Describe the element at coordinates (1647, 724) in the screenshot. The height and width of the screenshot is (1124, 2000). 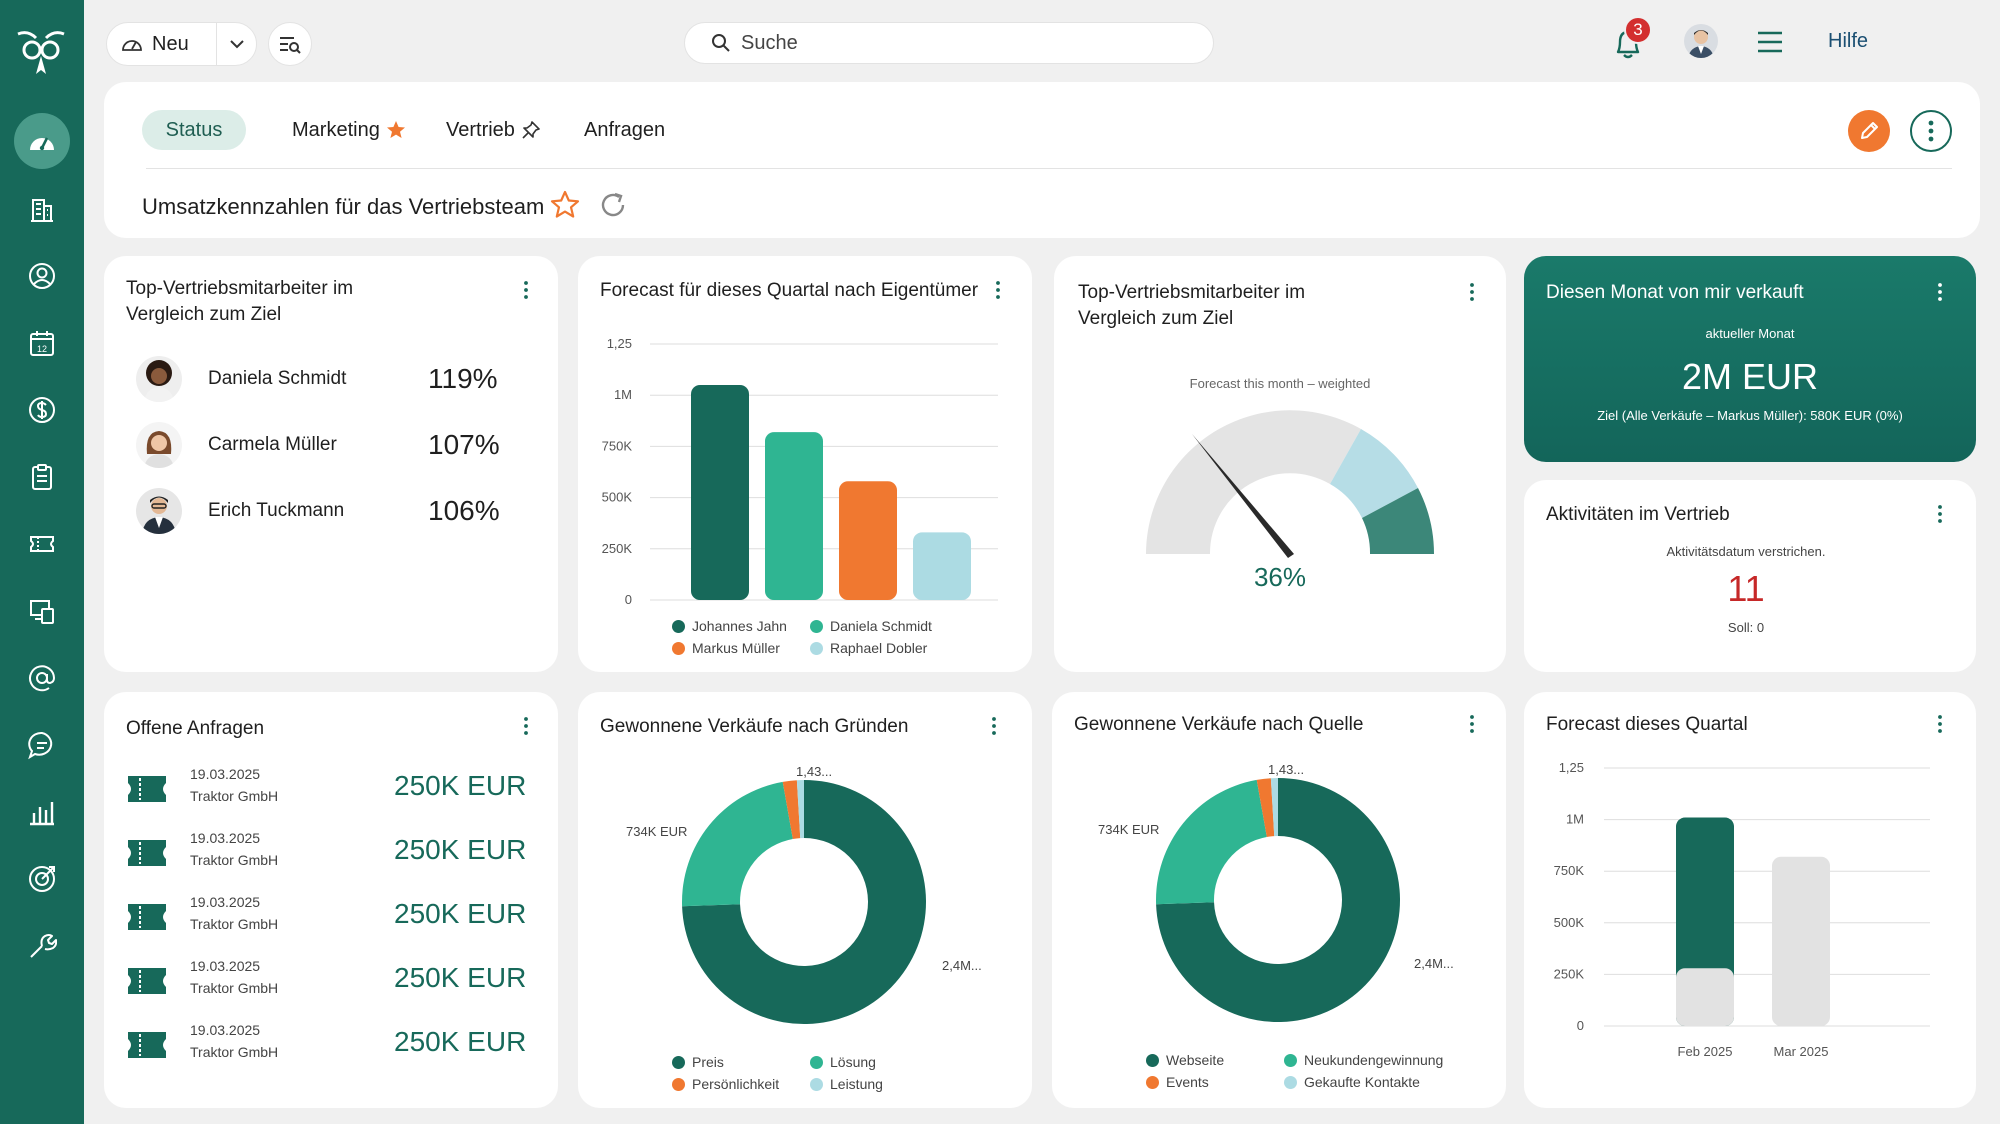
I see `card-title: Forecast dieses Quartal` at that location.